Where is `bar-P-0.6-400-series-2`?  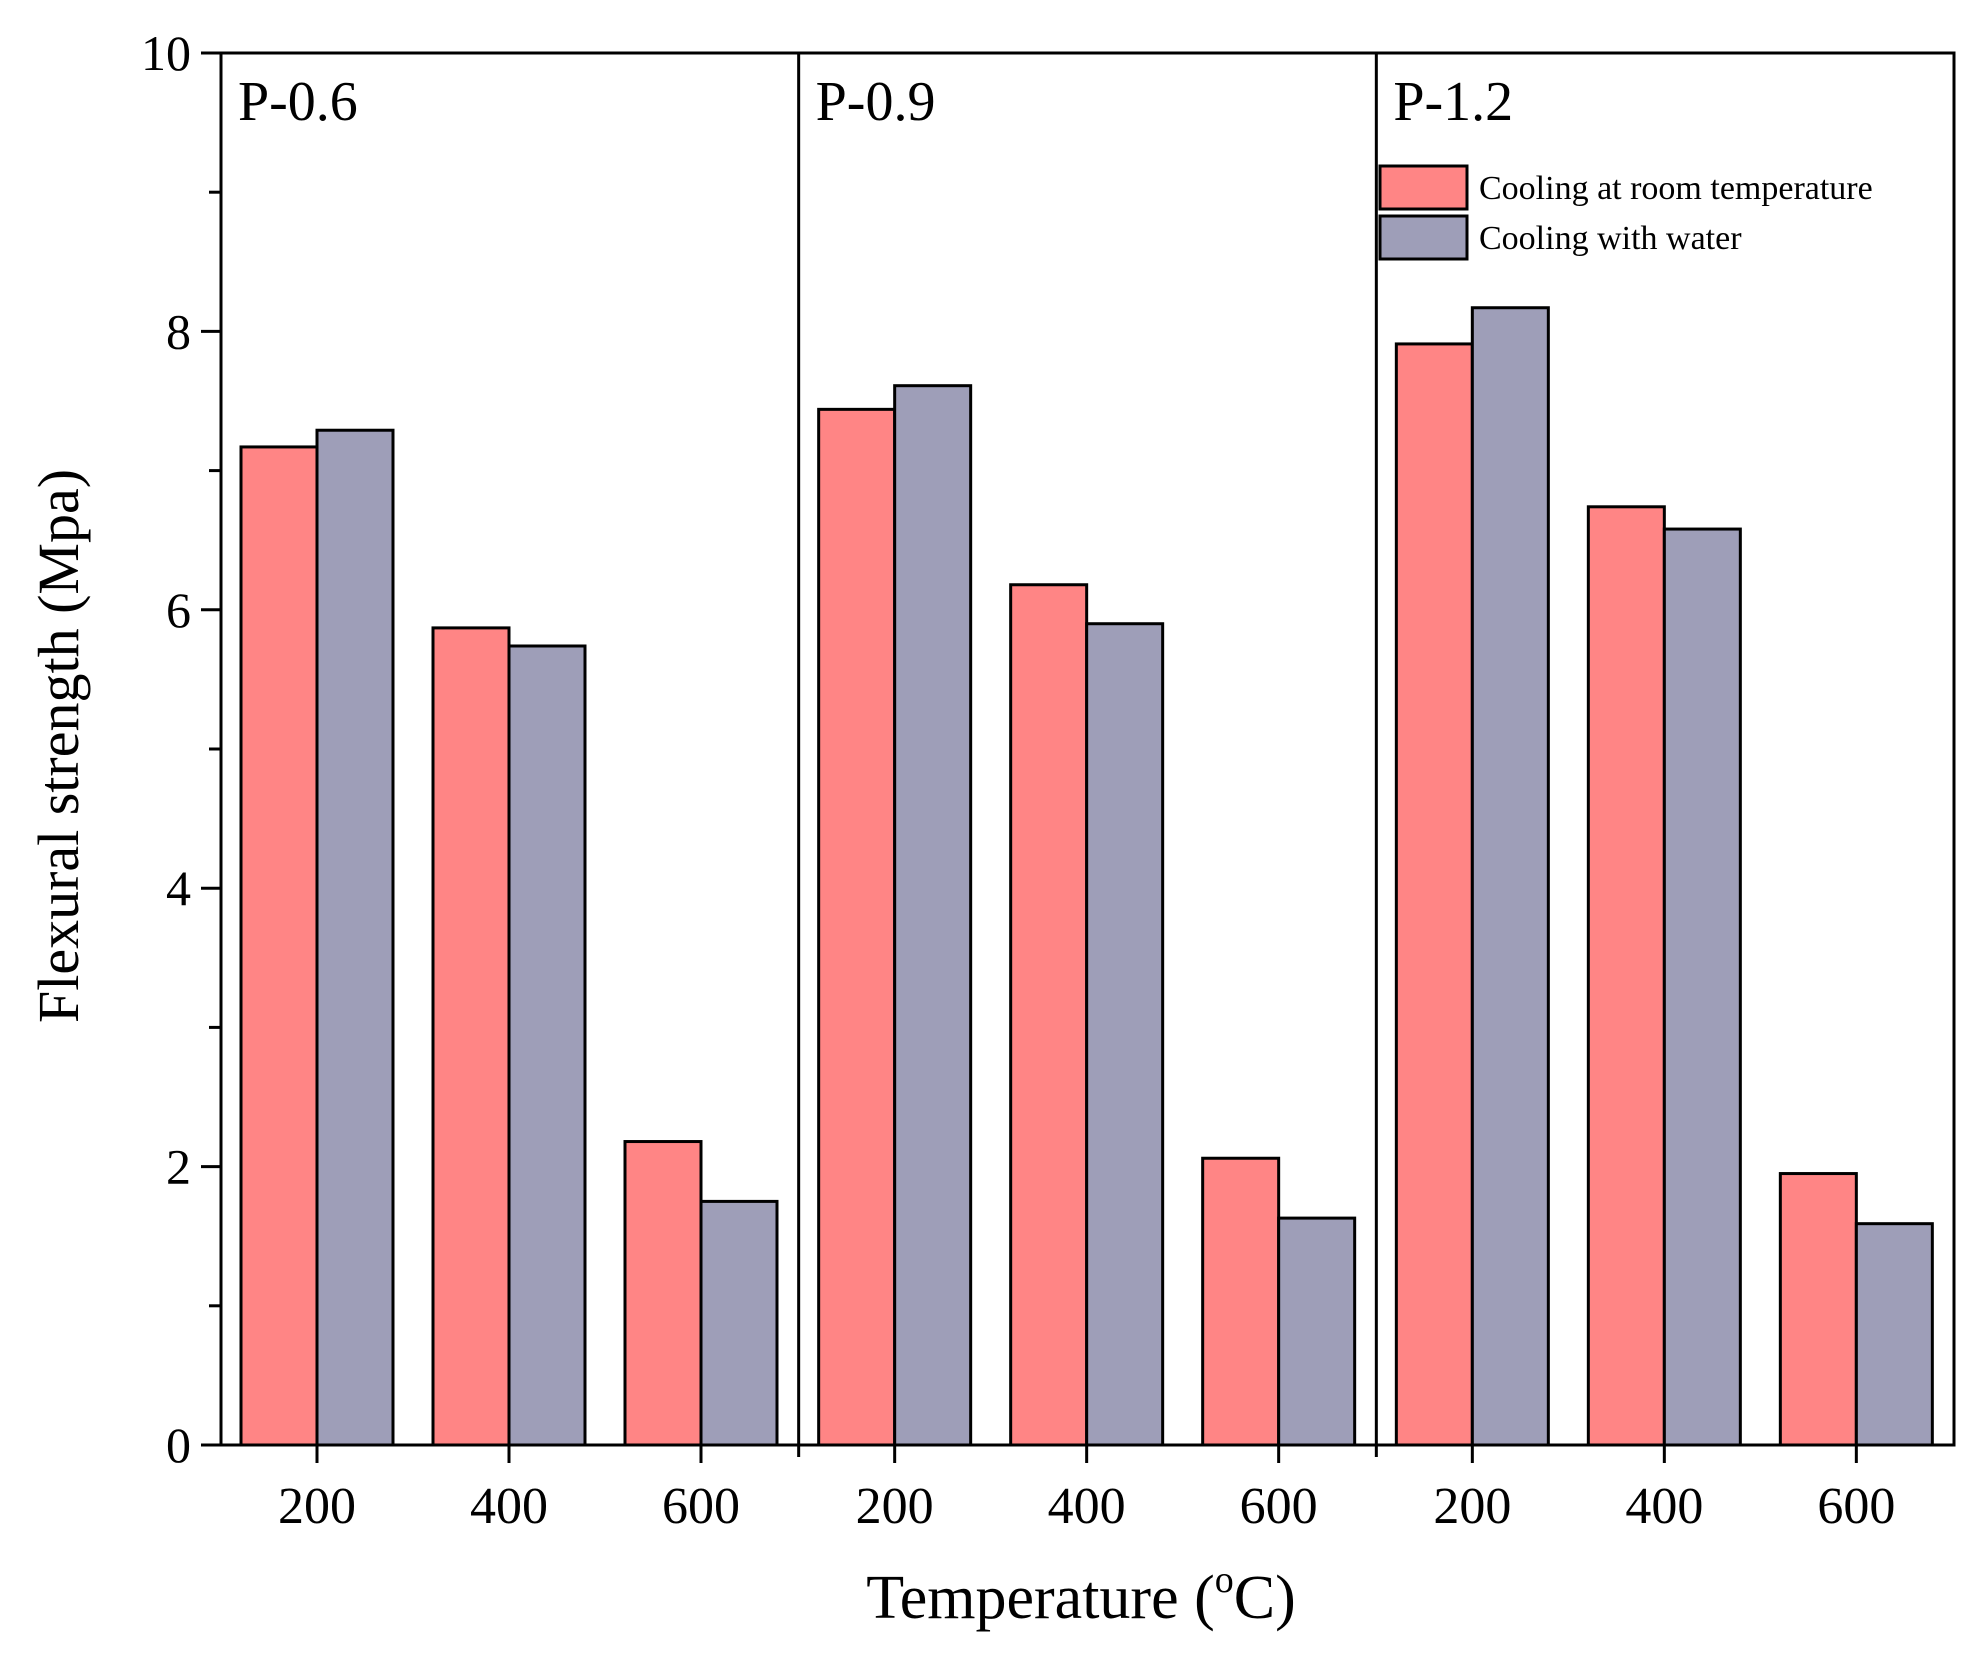 bar-P-0.6-400-series-2 is located at coordinates (547, 1045).